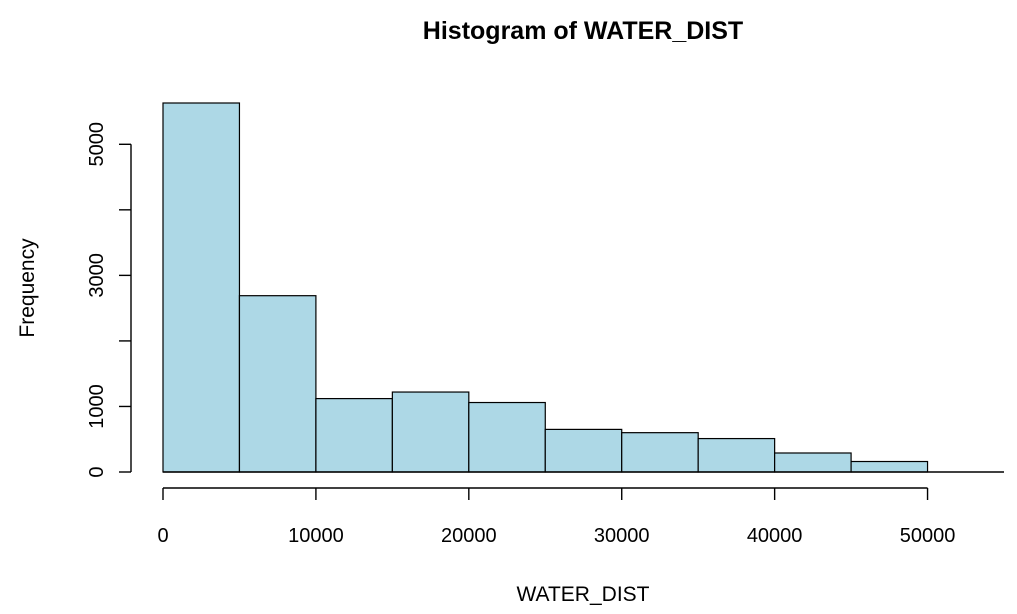 The height and width of the screenshot is (614, 1017). Describe the element at coordinates (622, 536) in the screenshot. I see `x-tick-label: 30000` at that location.